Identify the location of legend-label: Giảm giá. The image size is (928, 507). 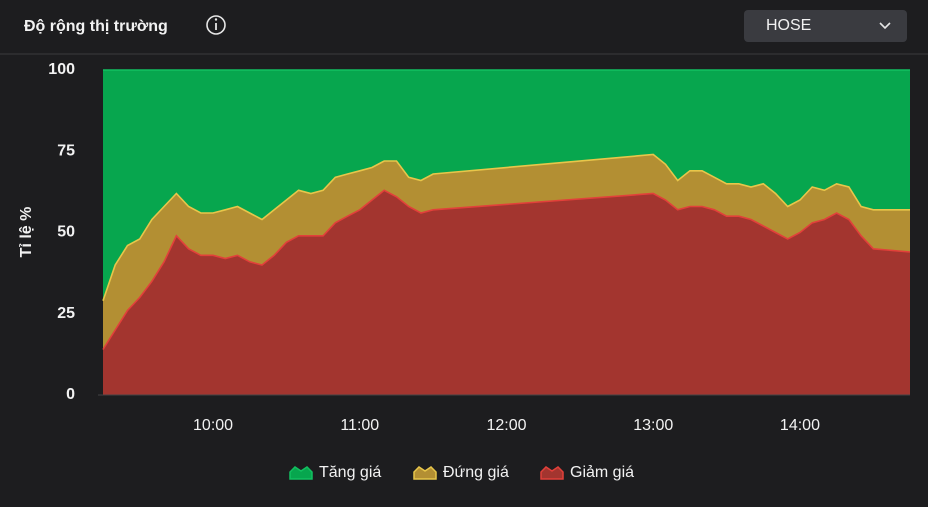
(602, 472).